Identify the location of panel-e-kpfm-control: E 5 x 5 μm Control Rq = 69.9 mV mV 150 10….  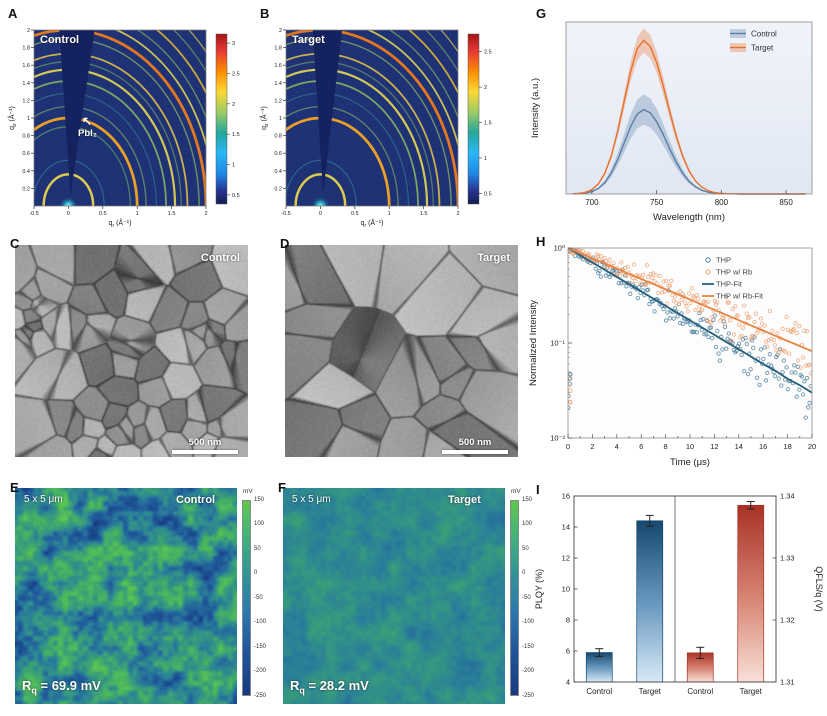
(141, 597).